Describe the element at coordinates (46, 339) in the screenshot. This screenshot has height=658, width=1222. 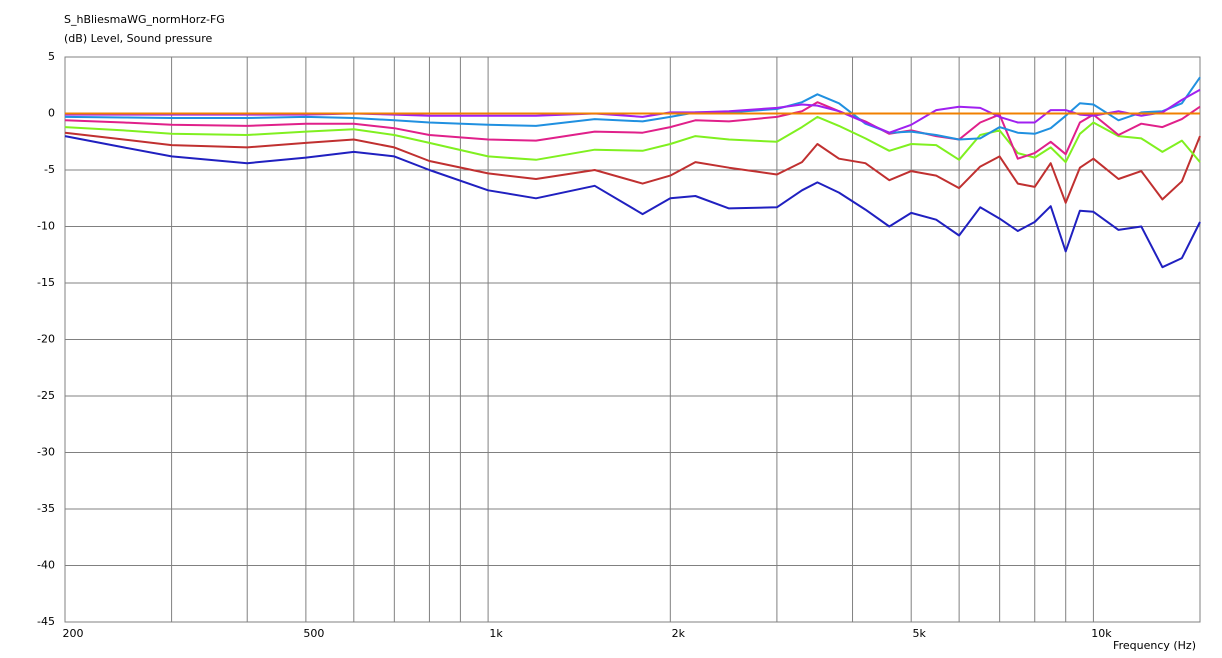
I see `y-tick-label: -20` at that location.